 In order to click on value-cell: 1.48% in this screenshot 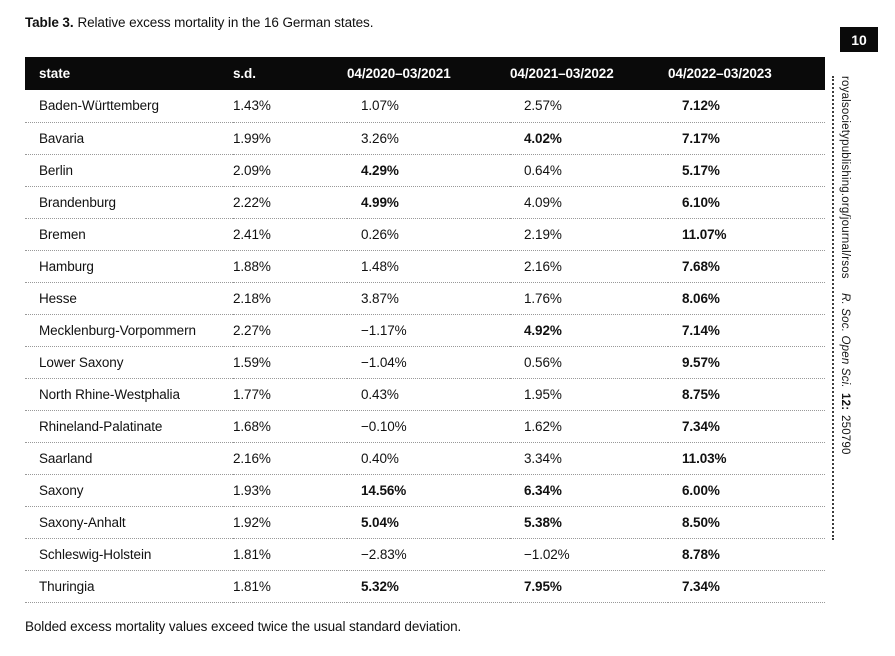, I will do `click(428, 266)`.